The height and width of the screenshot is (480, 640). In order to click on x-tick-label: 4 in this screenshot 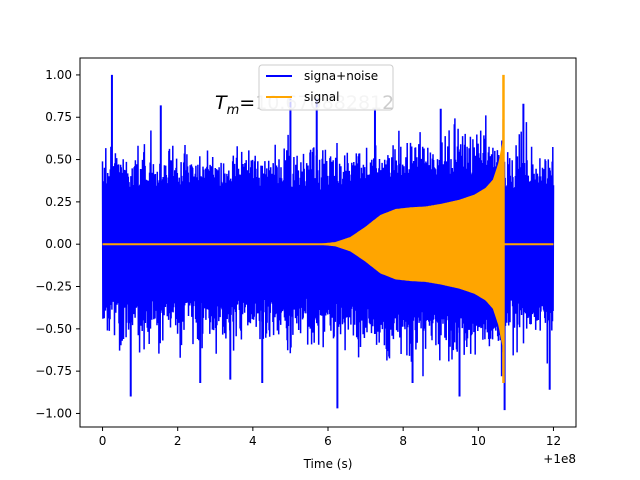, I will do `click(253, 441)`.